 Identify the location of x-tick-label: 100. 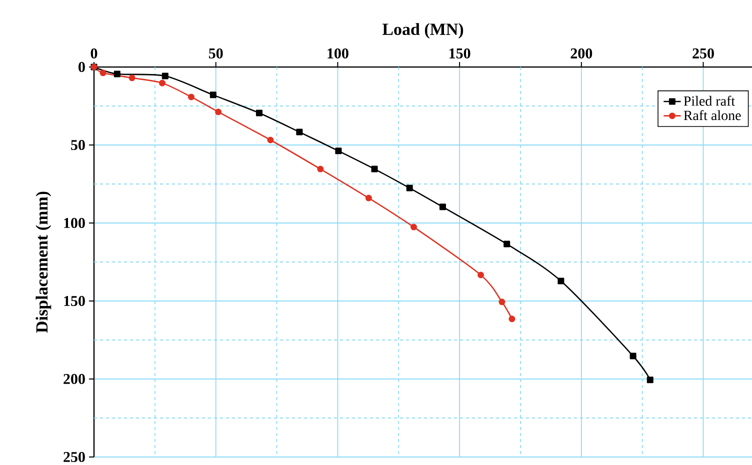
(338, 53).